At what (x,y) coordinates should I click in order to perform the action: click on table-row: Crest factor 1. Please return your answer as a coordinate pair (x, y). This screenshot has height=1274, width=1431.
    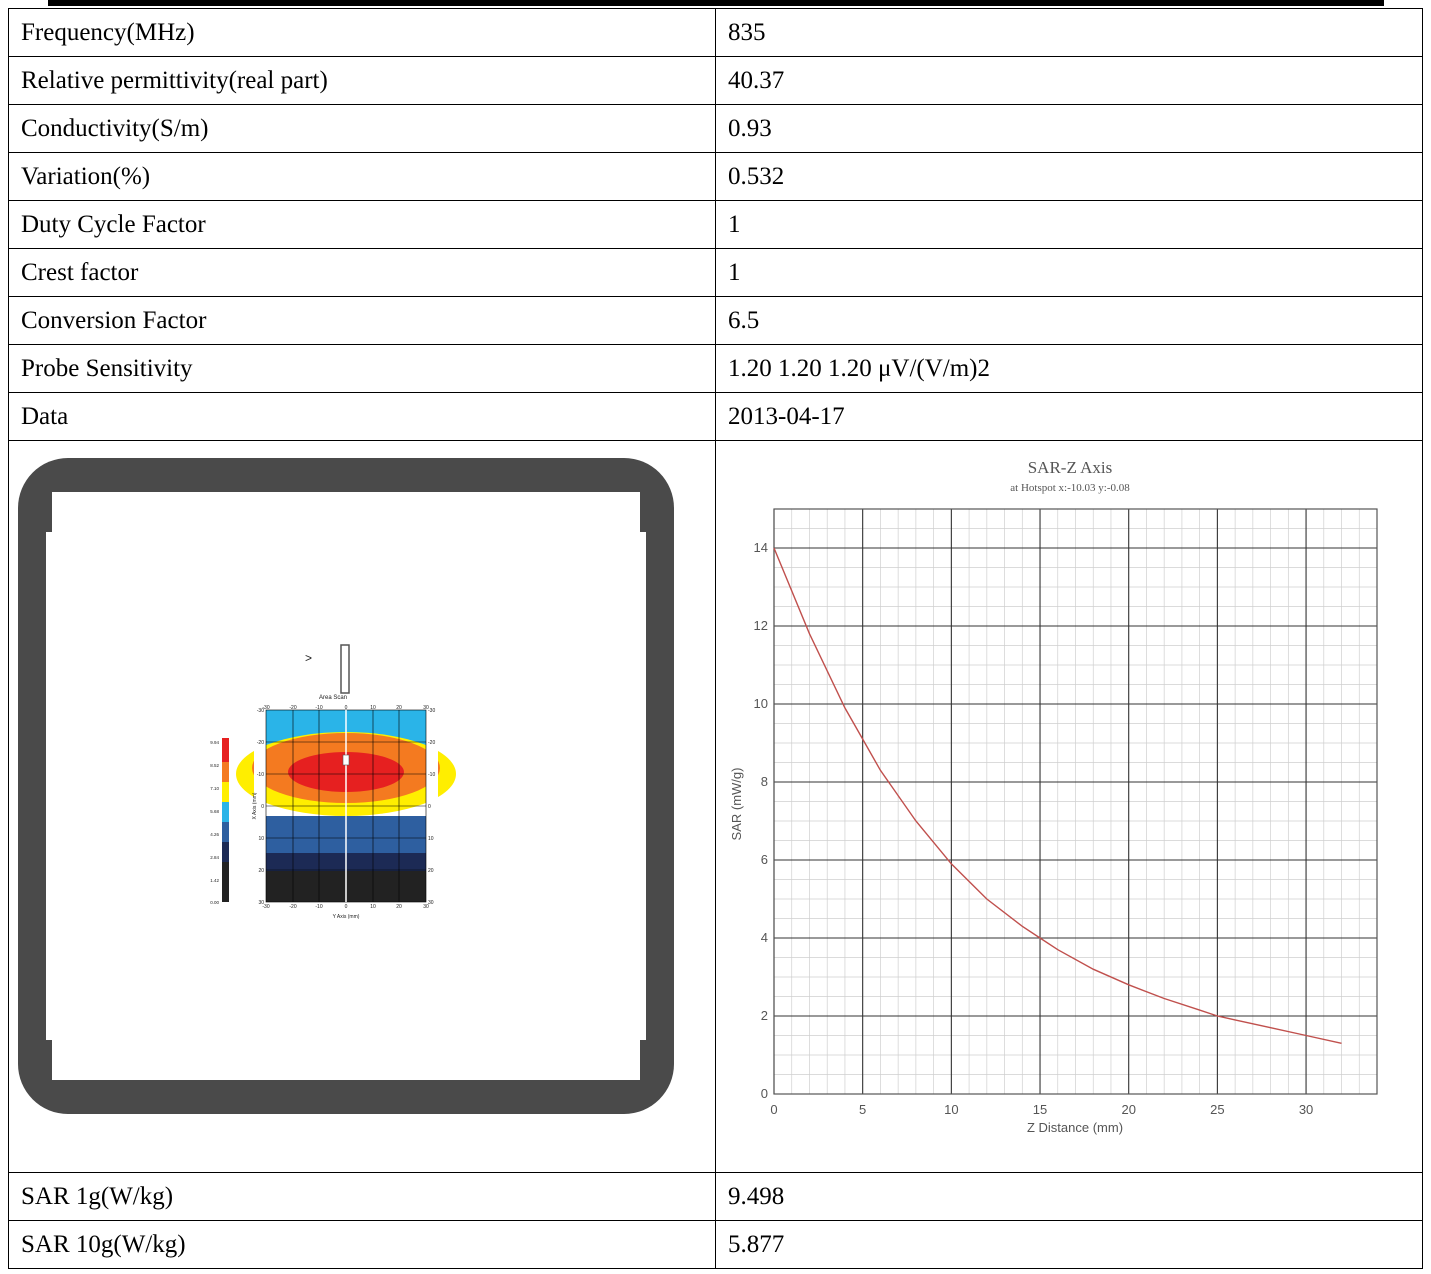
    Looking at the image, I should click on (715, 272).